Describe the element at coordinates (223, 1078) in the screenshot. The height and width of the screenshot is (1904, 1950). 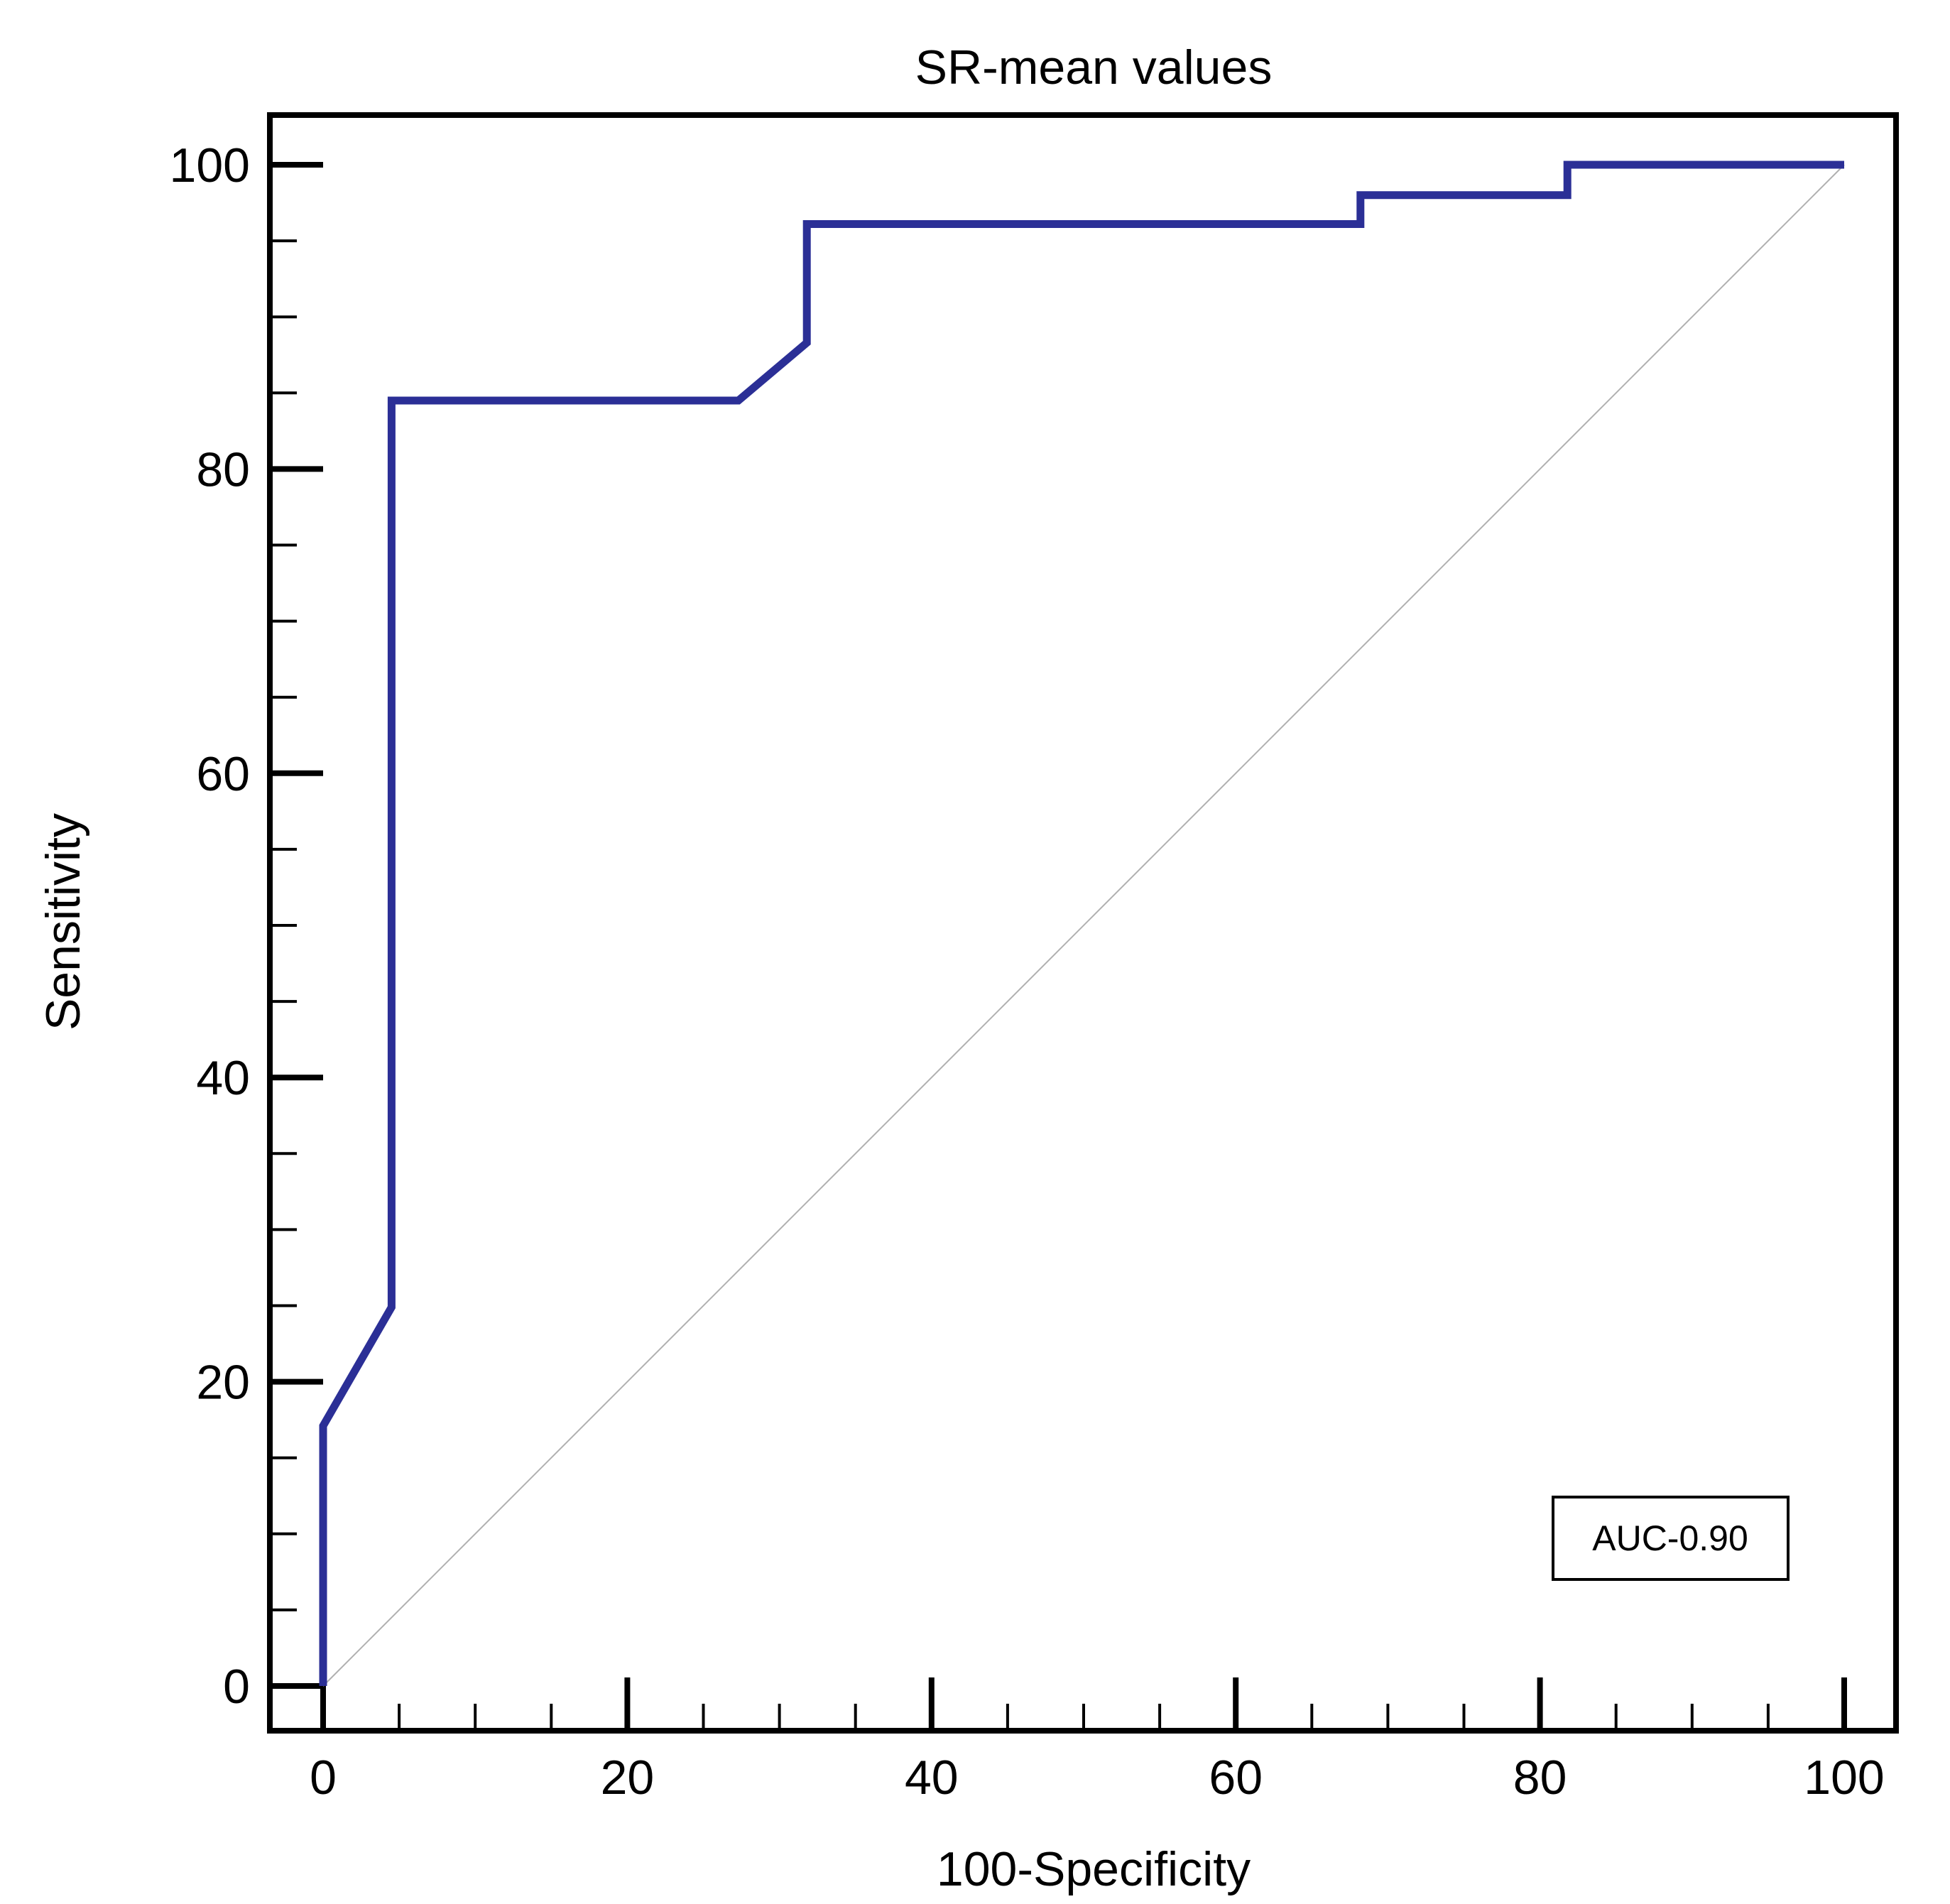
I see `y-tick-label: 40` at that location.